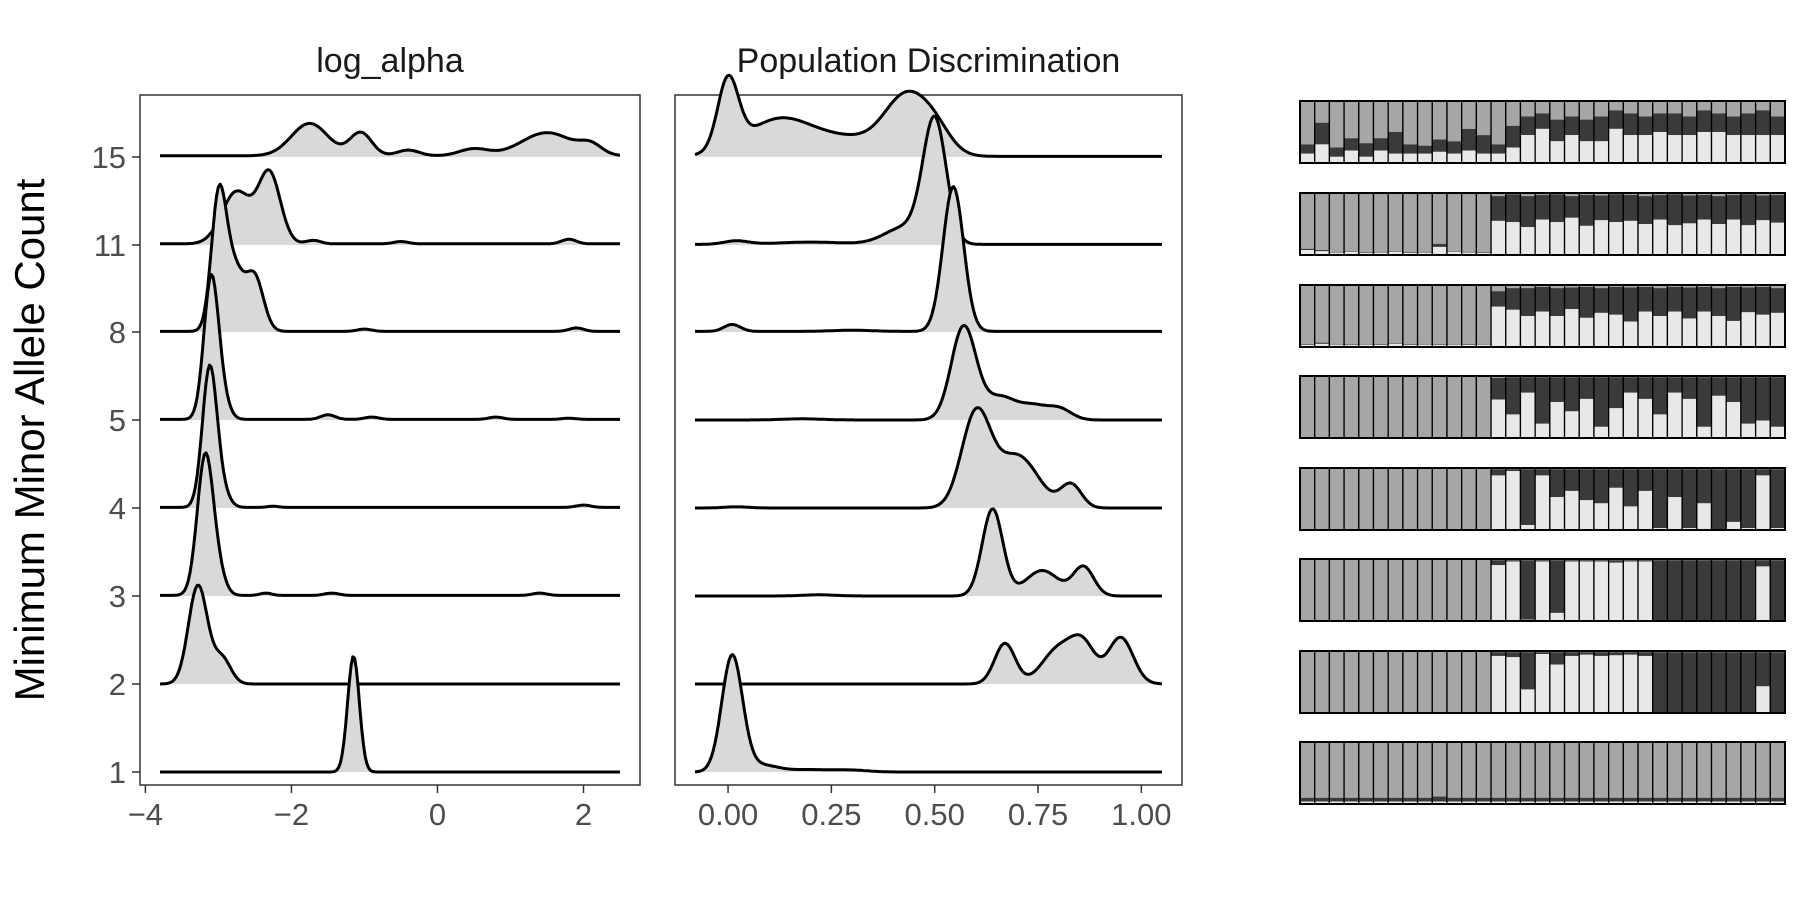  I want to click on facet-title: log_alpha, so click(390, 61).